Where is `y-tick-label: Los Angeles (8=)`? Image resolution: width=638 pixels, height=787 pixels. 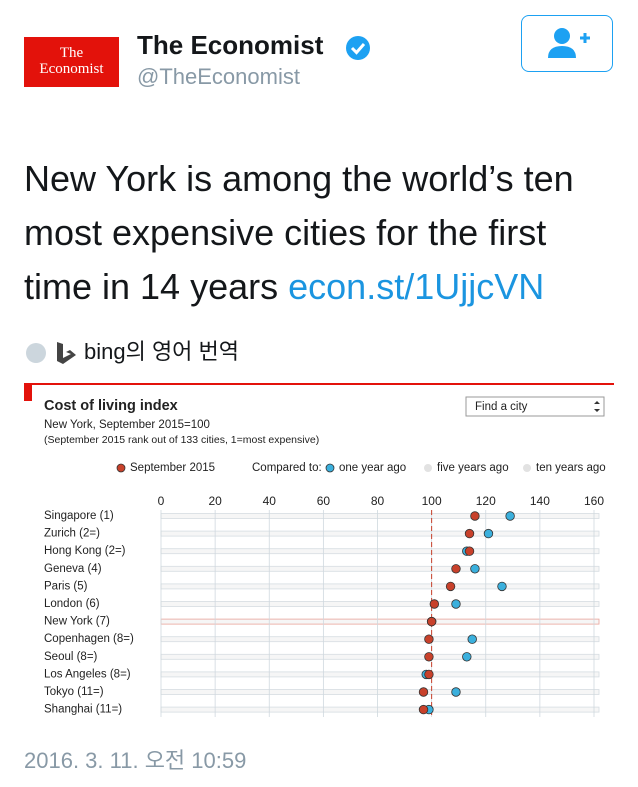 y-tick-label: Los Angeles (8=) is located at coordinates (87, 674).